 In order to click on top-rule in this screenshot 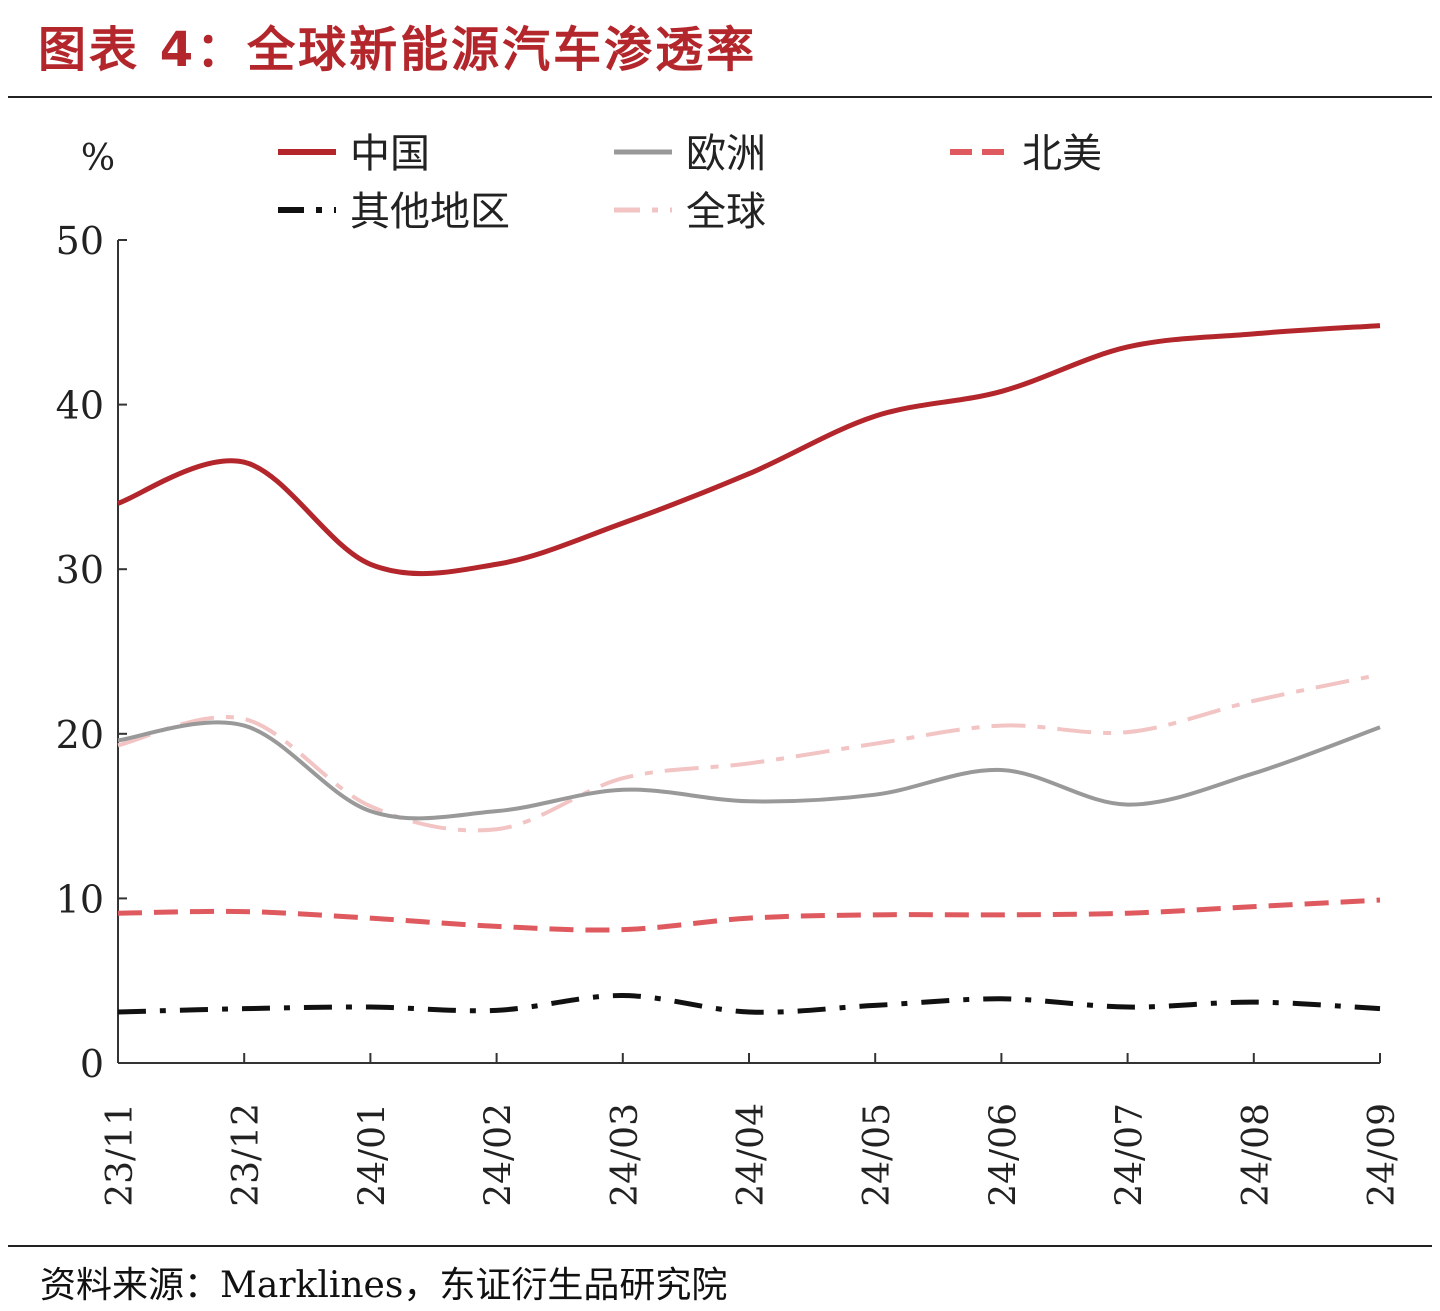, I will do `click(720, 97)`.